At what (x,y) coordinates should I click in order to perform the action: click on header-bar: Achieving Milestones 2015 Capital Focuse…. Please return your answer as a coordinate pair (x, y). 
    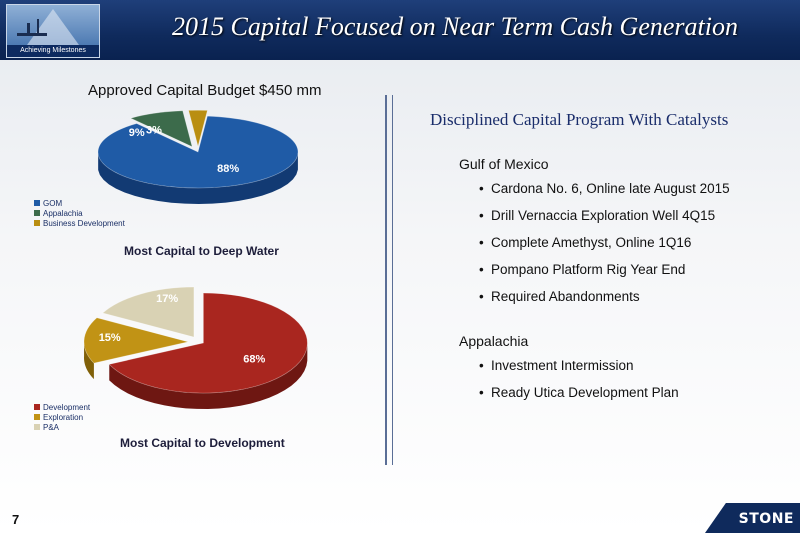
    Looking at the image, I should click on (400, 30).